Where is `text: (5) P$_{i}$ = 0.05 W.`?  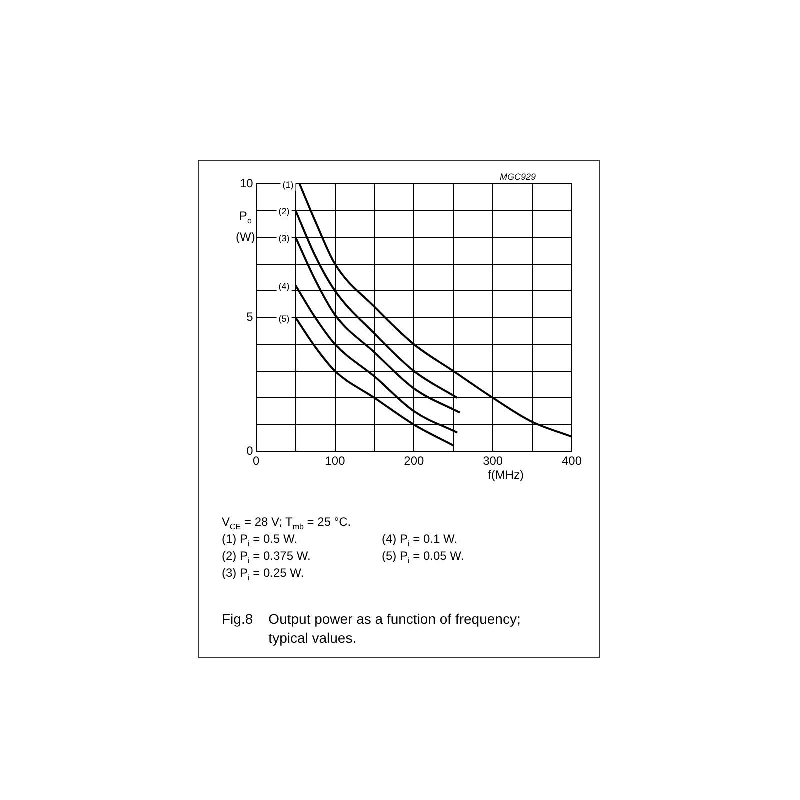 text: (5) P$_{i}$ = 0.05 W. is located at coordinates (424, 557).